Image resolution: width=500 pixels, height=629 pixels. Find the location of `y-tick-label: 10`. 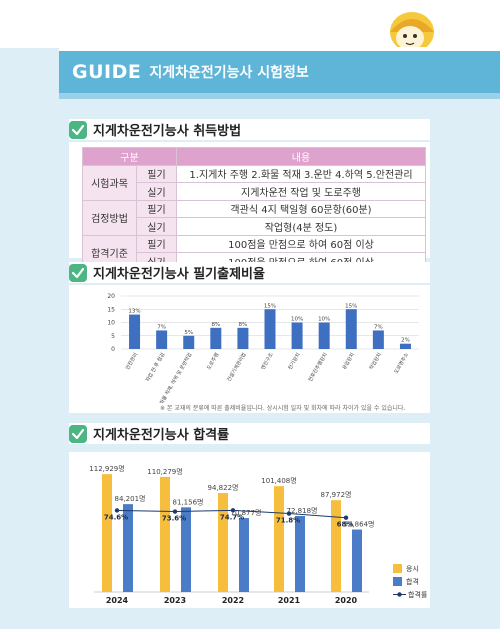

y-tick-label: 10 is located at coordinates (111, 323).